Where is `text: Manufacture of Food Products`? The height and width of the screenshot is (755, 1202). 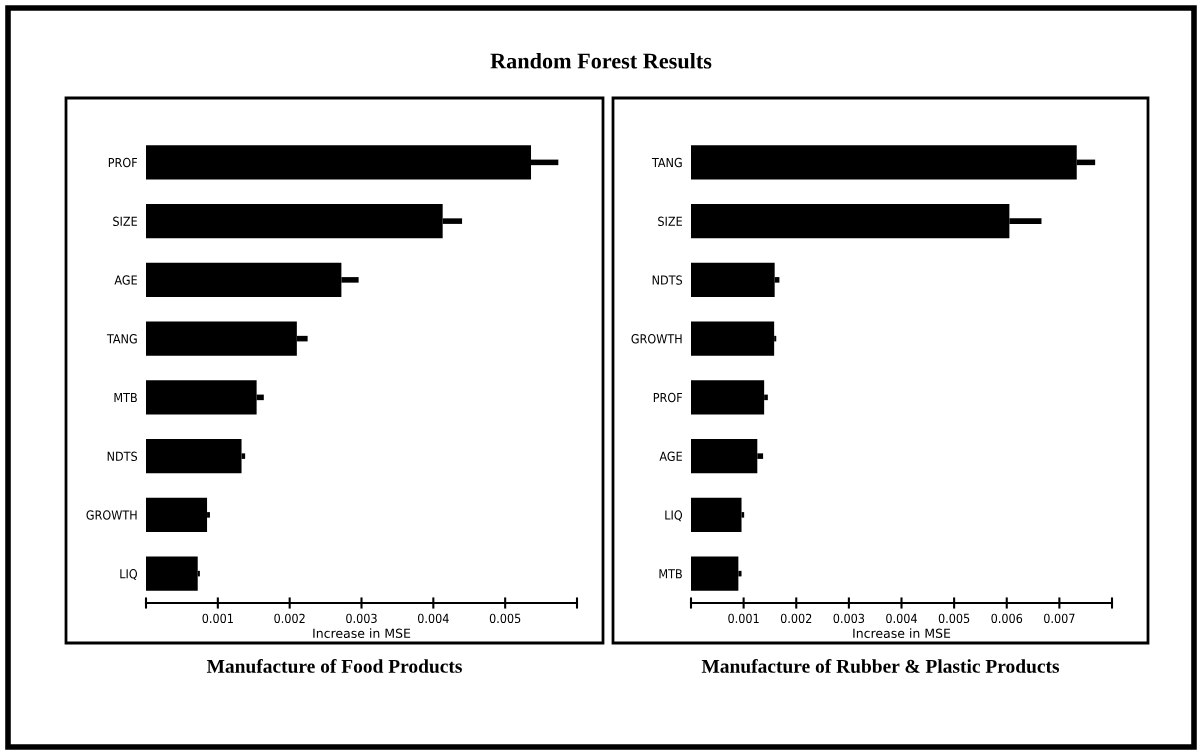 text: Manufacture of Food Products is located at coordinates (334, 665).